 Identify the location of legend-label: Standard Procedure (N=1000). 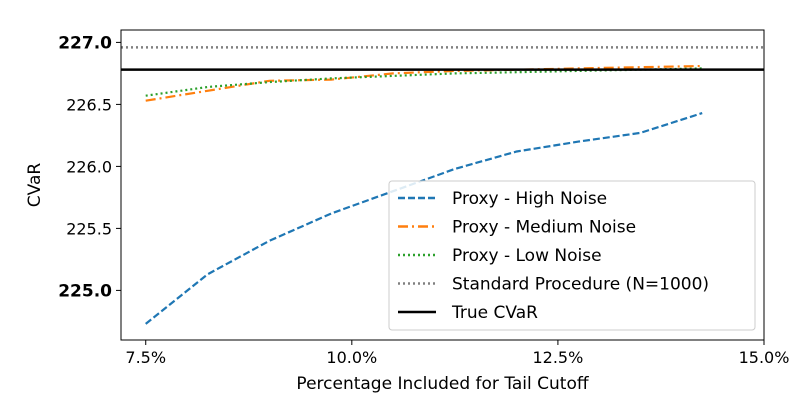
(580, 285).